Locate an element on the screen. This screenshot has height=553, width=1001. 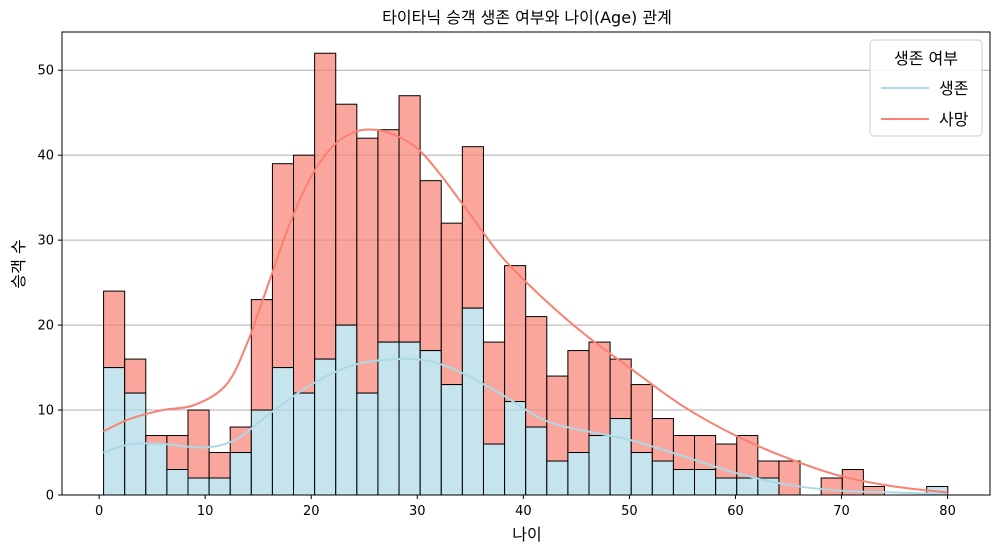
y-axis-ticks: 0 10 20 30 40 50 is located at coordinates (49, 284).